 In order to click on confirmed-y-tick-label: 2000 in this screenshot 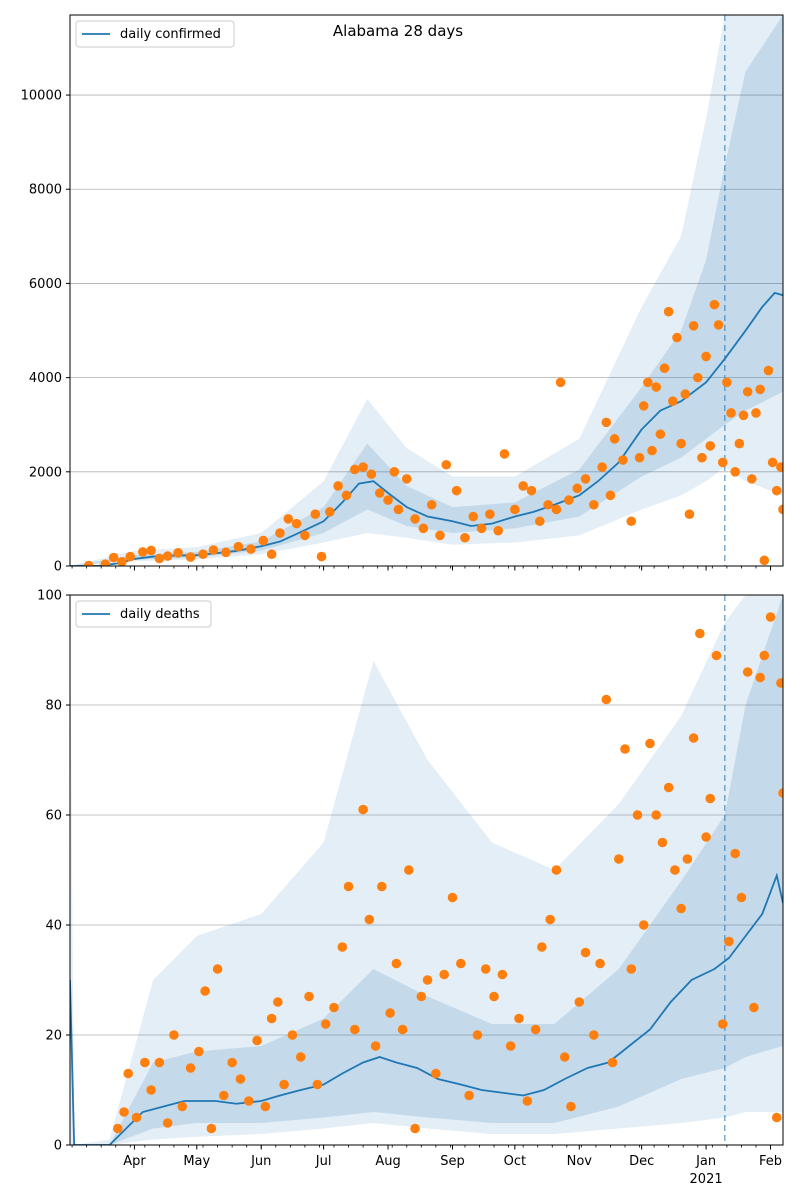, I will do `click(45, 472)`.